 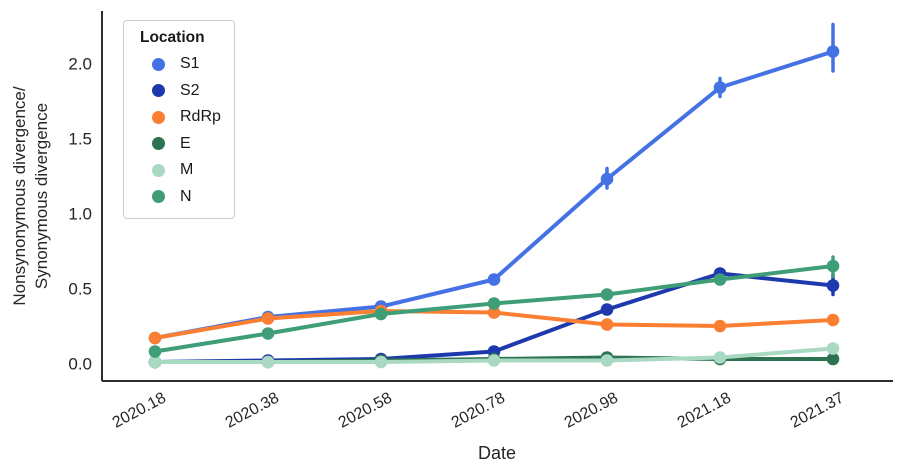 I want to click on legend-item-label: M, so click(x=187, y=170).